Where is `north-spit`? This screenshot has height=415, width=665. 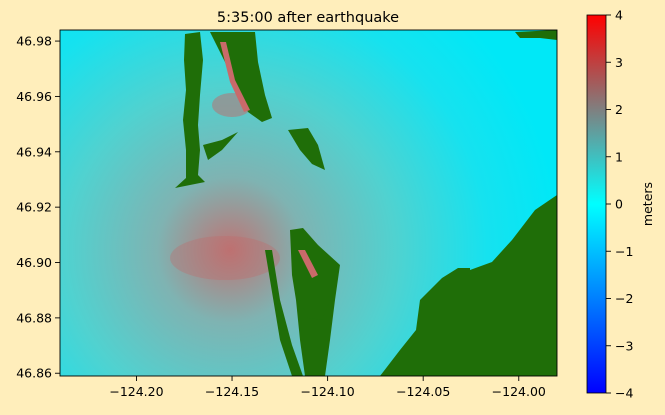
north-spit is located at coordinates (190, 110).